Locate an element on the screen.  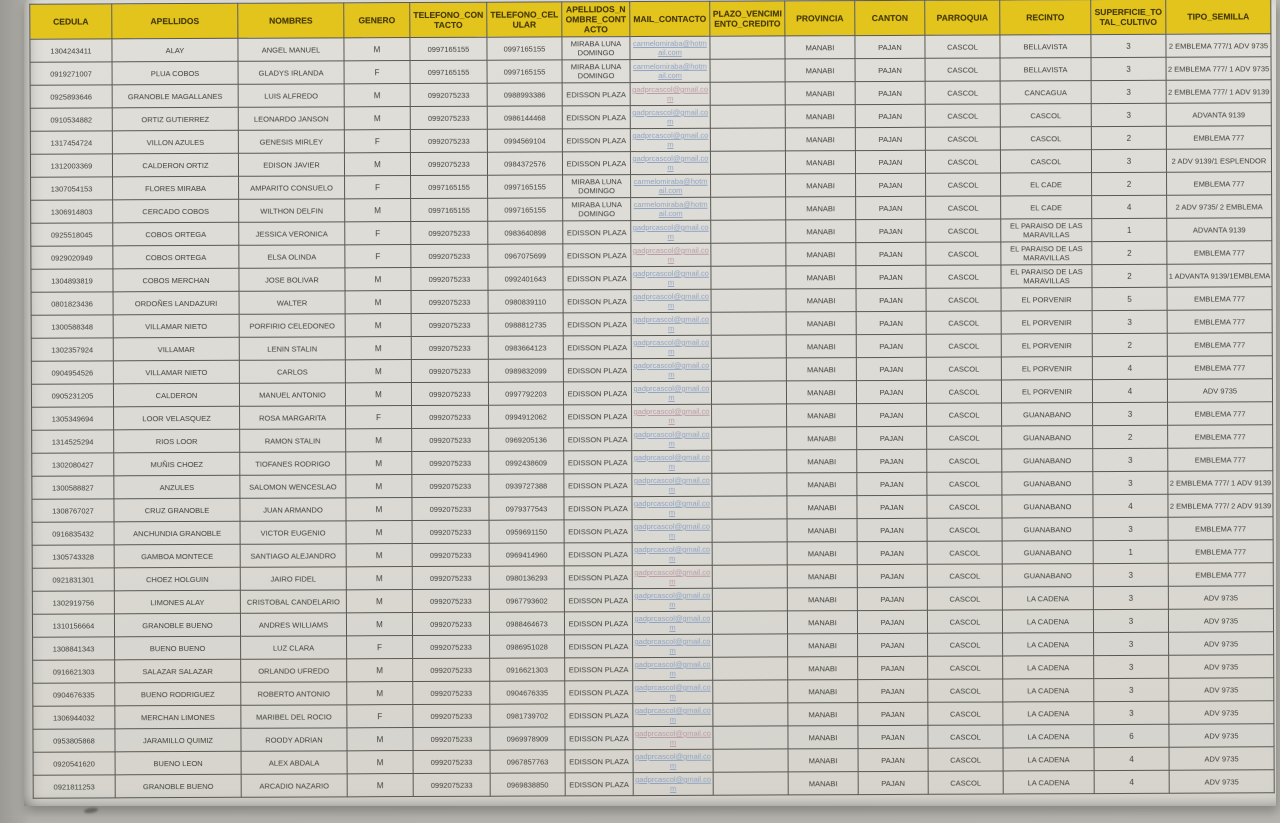
column-header-recinto: RECINTO is located at coordinates (1045, 17).